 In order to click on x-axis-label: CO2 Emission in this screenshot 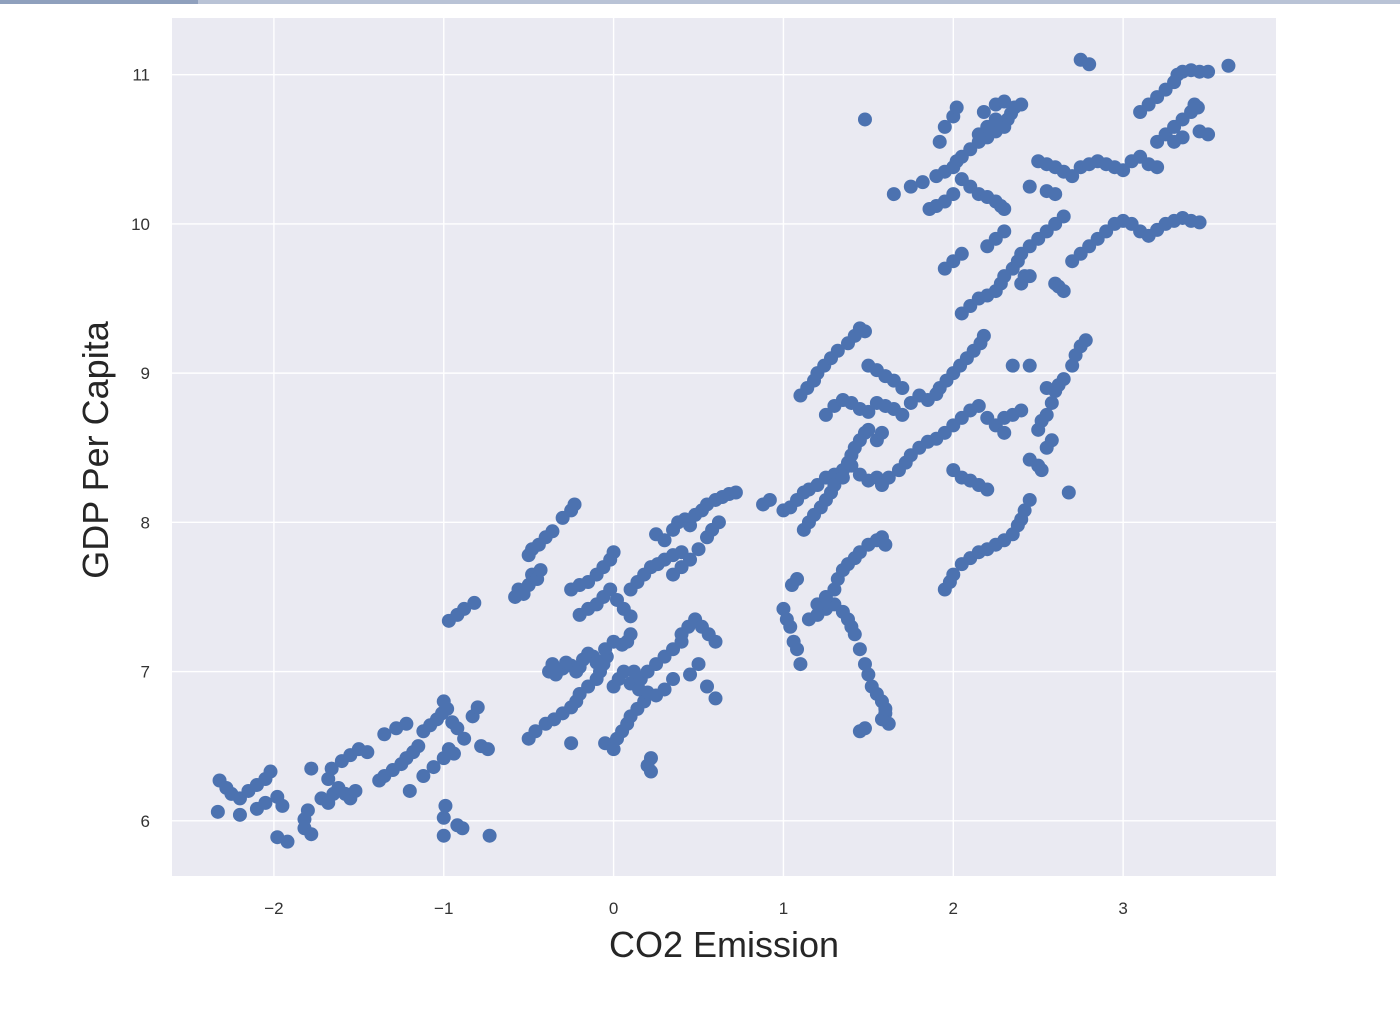, I will do `click(724, 944)`.